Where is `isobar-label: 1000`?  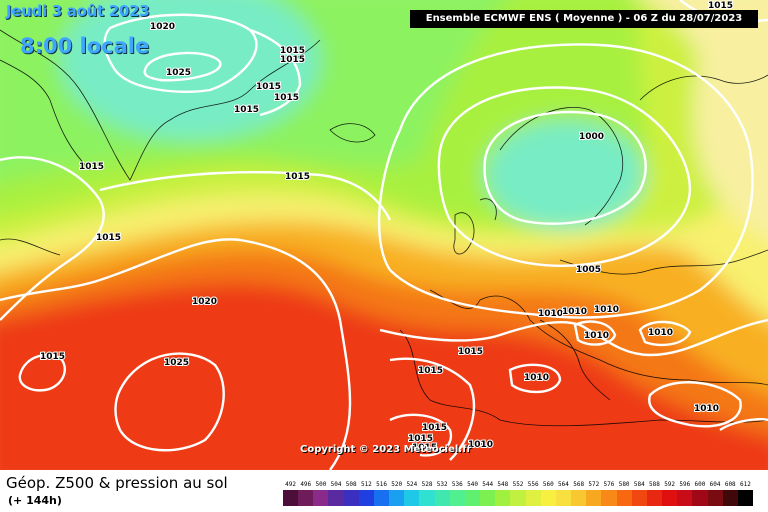
isobar-label: 1000 is located at coordinates (591, 137).